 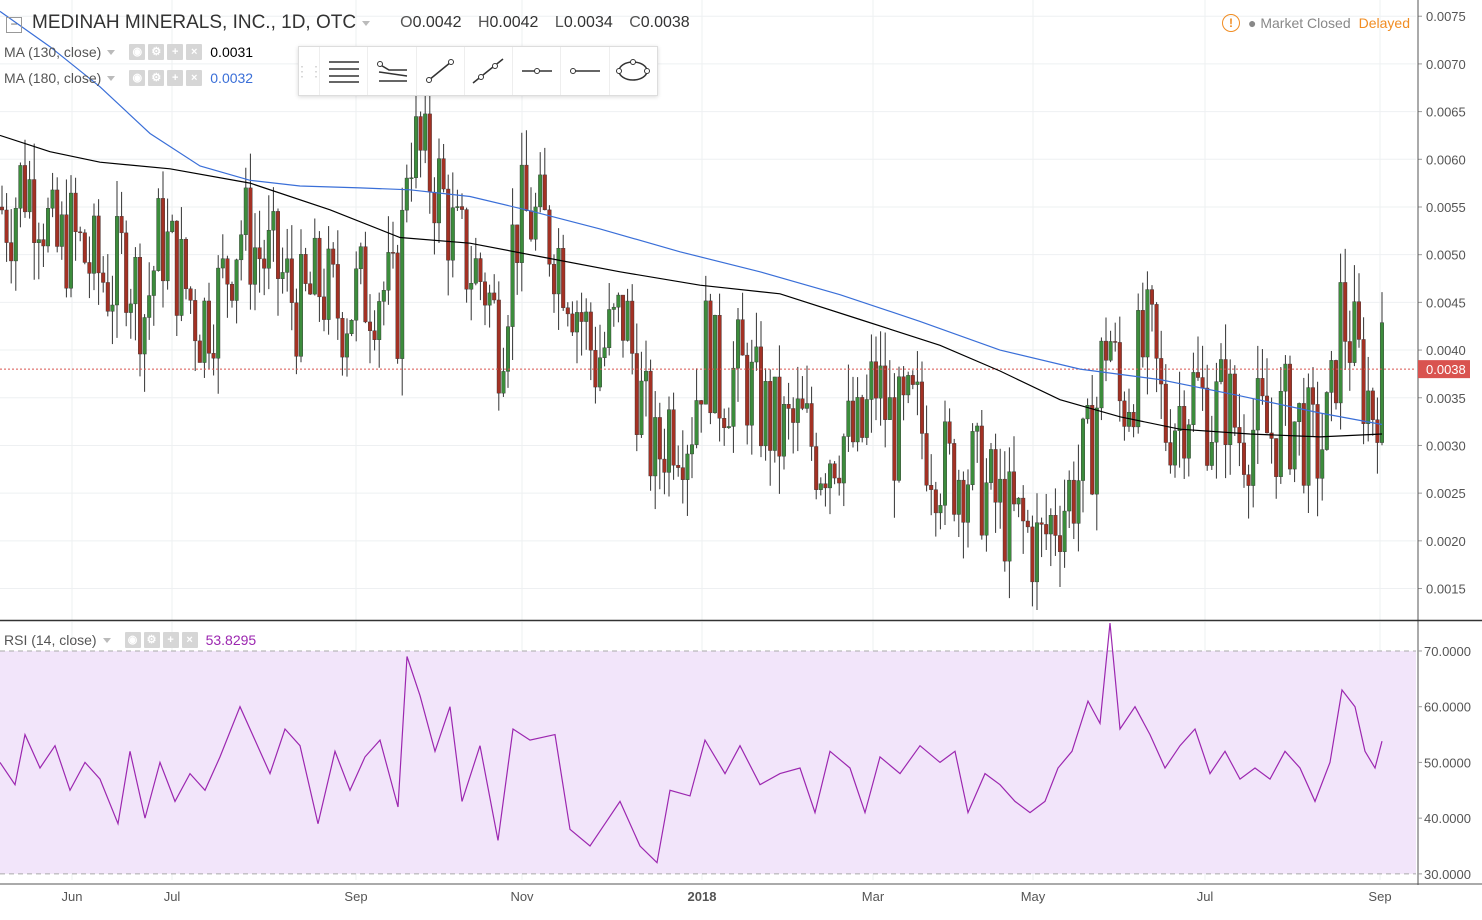 What do you see at coordinates (14, 25) in the screenshot?
I see `minus-icon: −` at bounding box center [14, 25].